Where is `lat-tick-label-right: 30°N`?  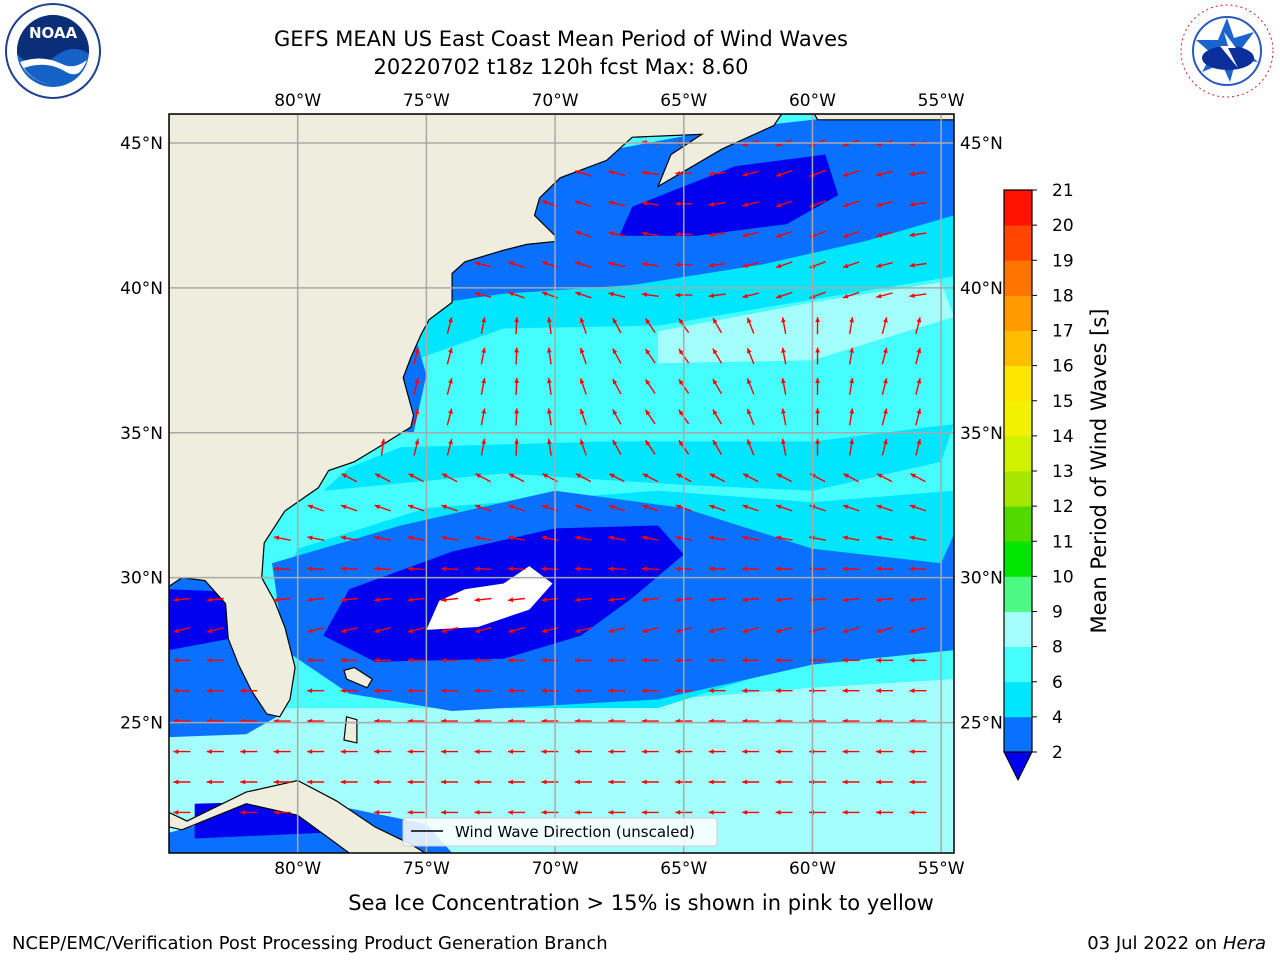
lat-tick-label-right: 30°N is located at coordinates (981, 579).